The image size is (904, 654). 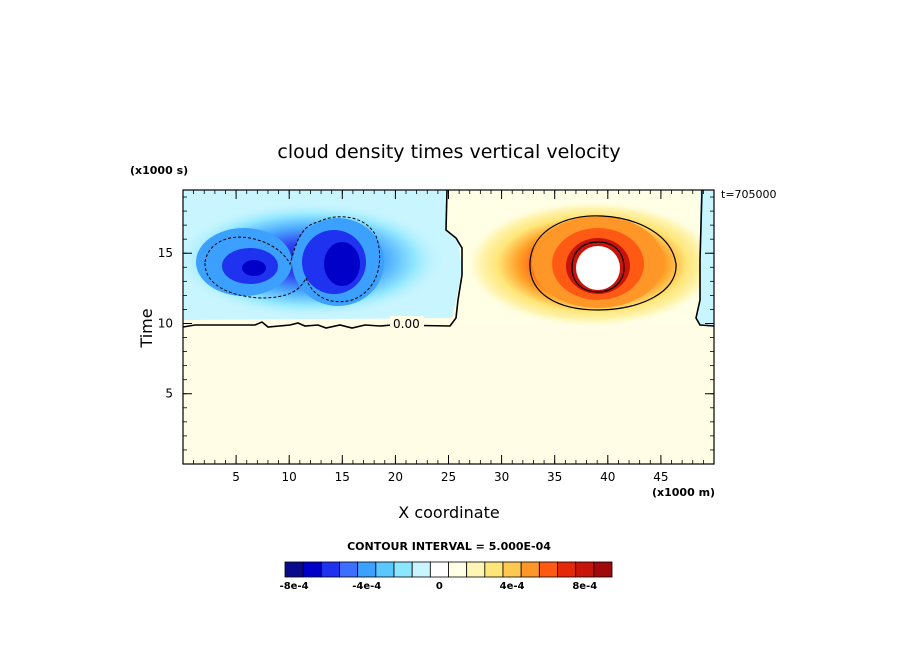 What do you see at coordinates (169, 394) in the screenshot?
I see `y-tick-label: 5` at bounding box center [169, 394].